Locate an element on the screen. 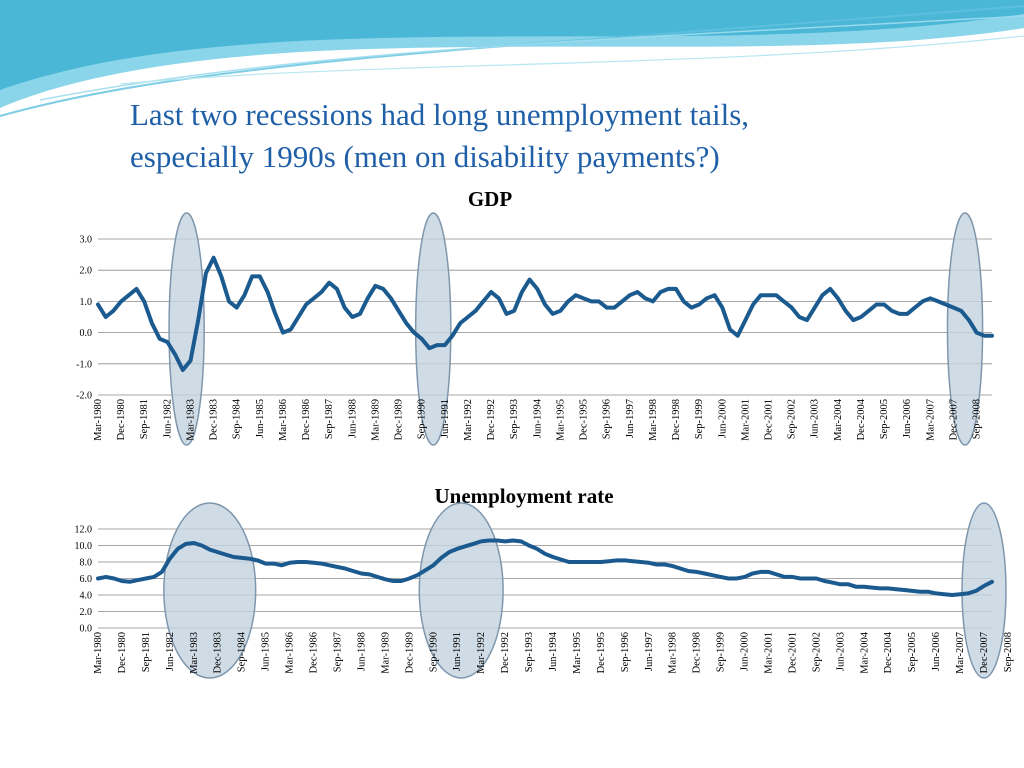  unemployment-x-tick-label: Sep-1993 is located at coordinates (529, 652).